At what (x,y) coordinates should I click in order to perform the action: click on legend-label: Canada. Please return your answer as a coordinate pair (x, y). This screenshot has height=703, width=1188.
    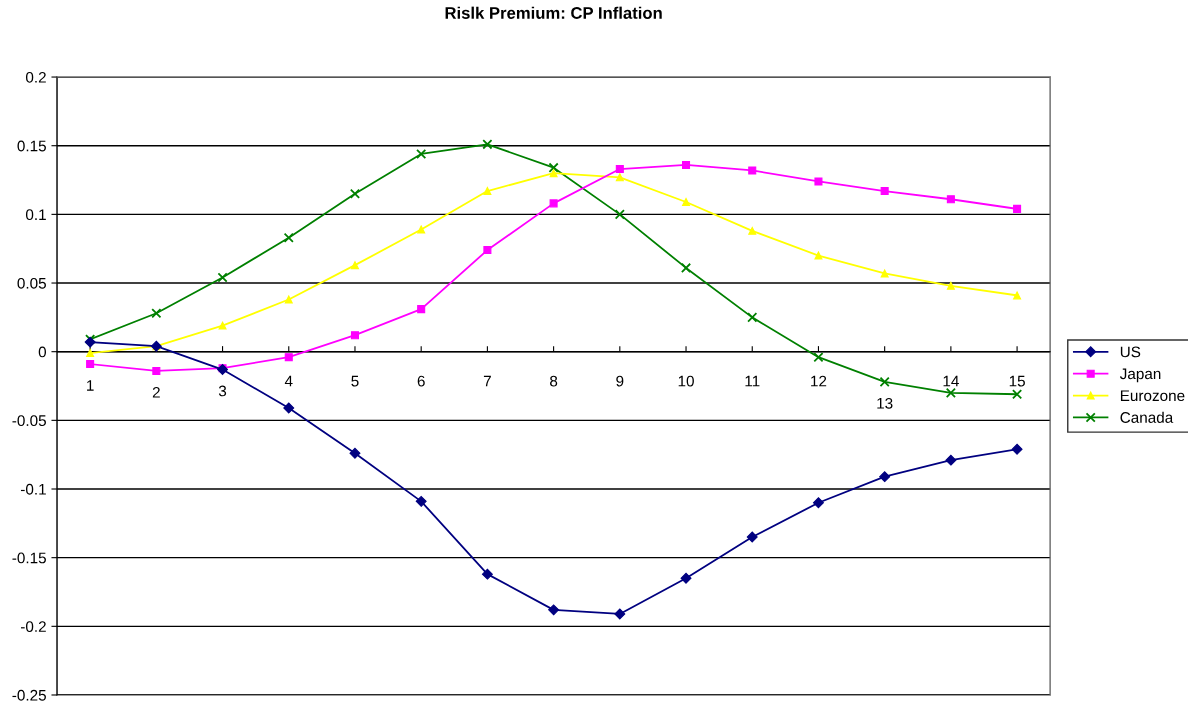
    Looking at the image, I should click on (1147, 417).